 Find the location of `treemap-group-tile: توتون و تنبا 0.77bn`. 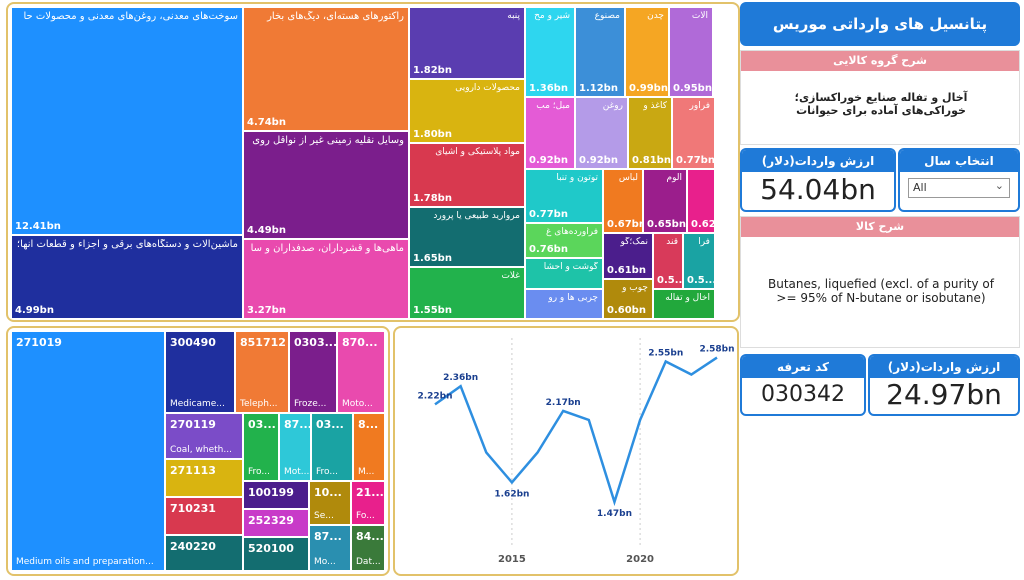

treemap-group-tile: توتون و تنبا 0.77bn is located at coordinates (564, 196).